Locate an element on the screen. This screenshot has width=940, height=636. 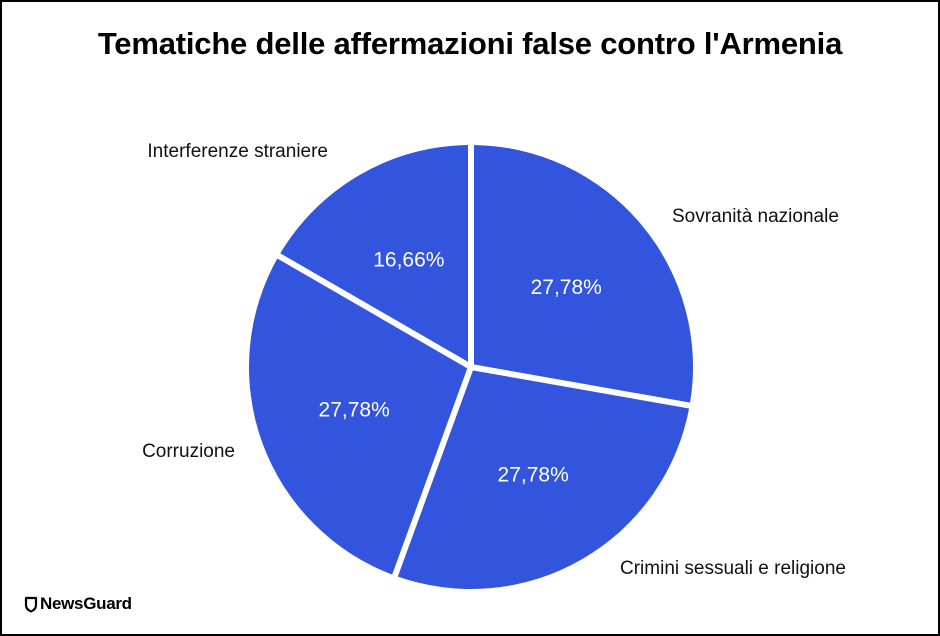
value-label-interferenze-straniere: 16,66% is located at coordinates (408, 259).